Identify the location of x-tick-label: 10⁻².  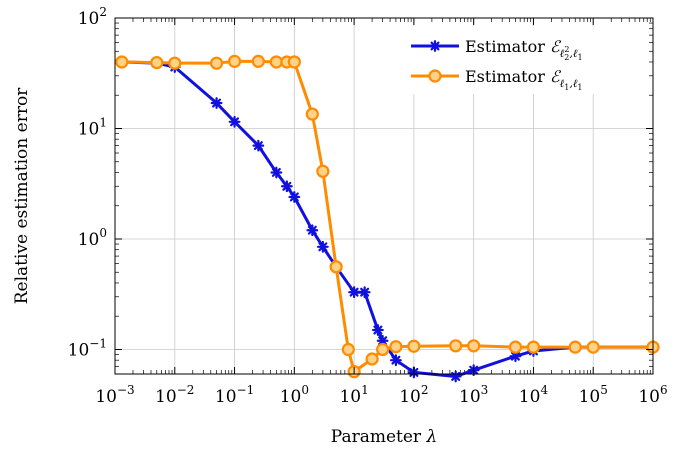
(174, 395).